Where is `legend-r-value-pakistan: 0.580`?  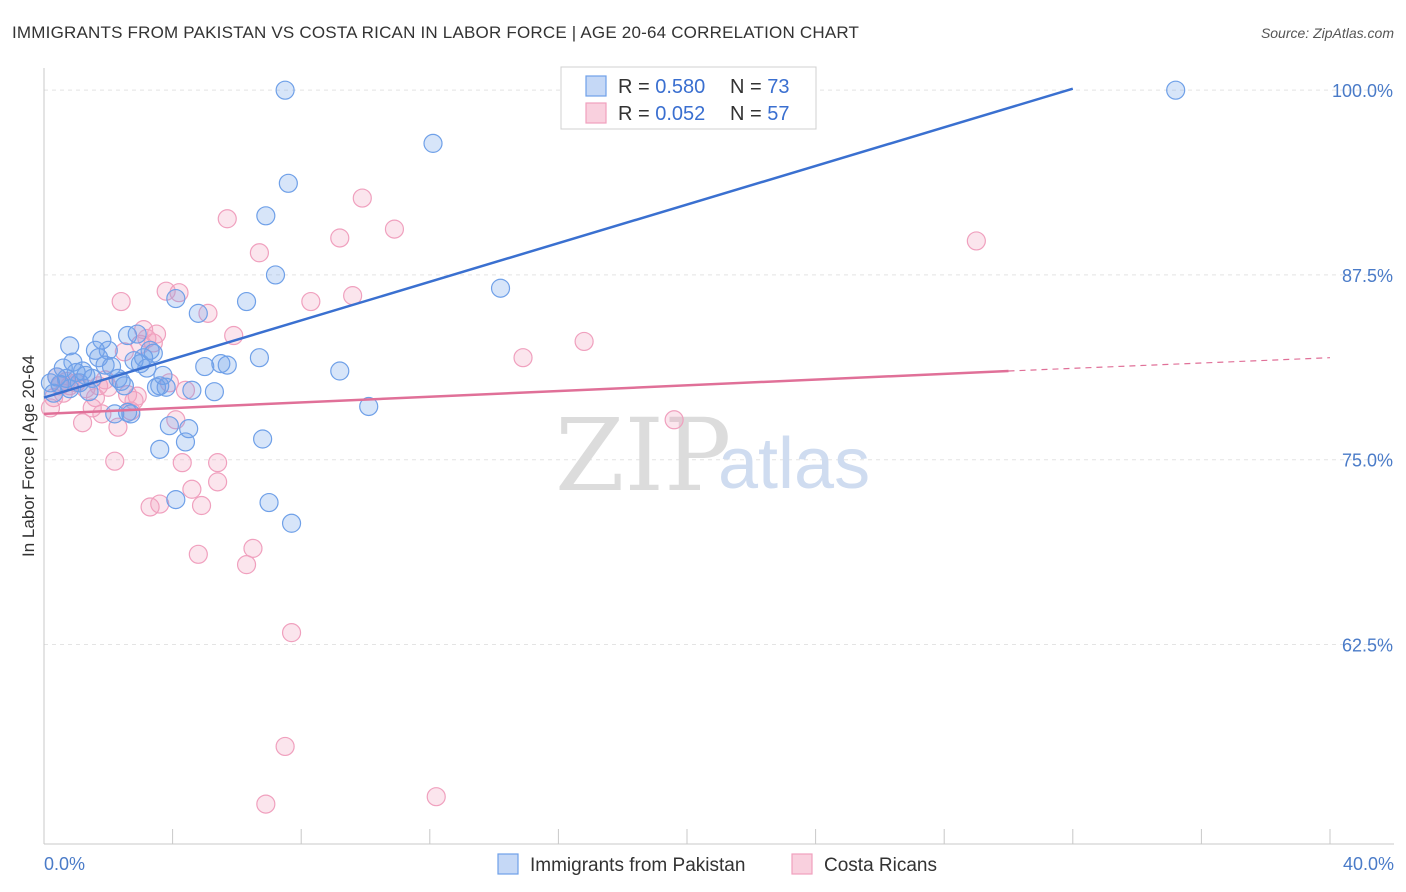
legend-r-value-pakistan: 0.580 is located at coordinates (680, 87).